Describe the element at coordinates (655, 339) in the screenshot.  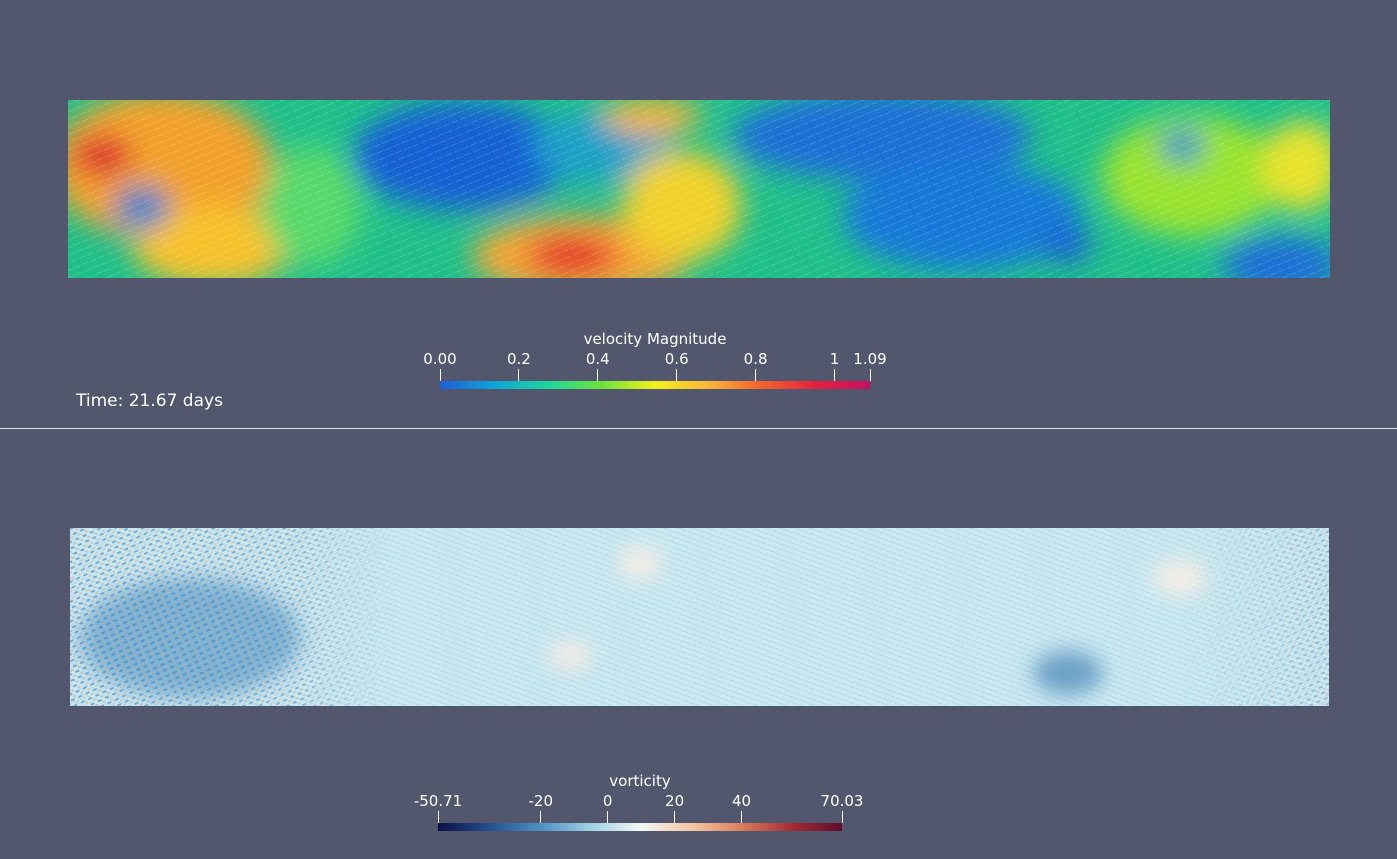
I see `velocity-colorbar-title: velocity Magnitude` at that location.